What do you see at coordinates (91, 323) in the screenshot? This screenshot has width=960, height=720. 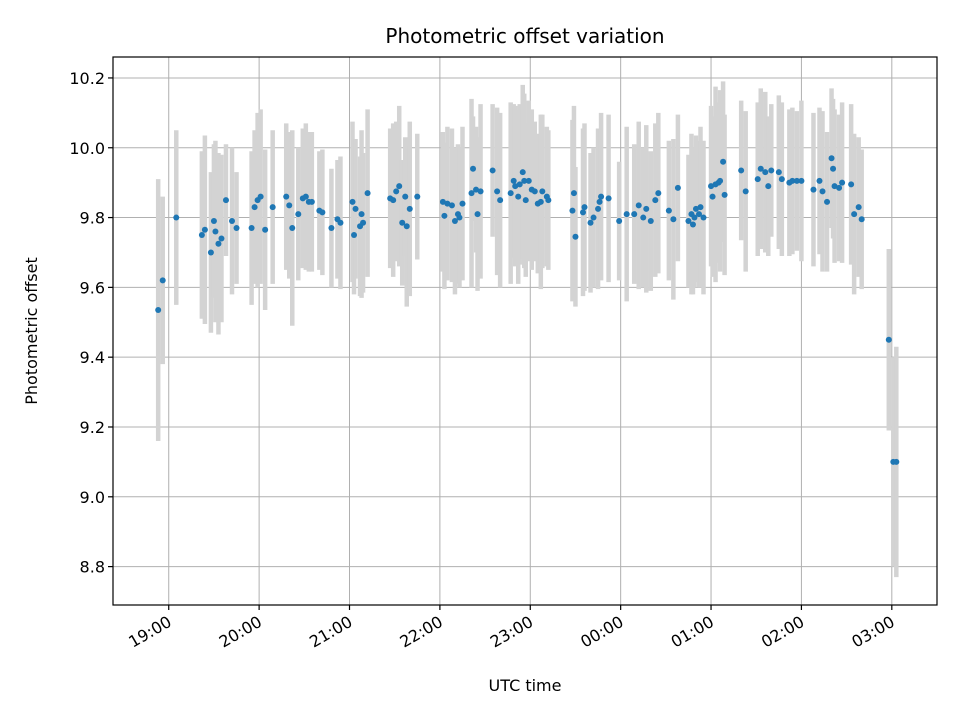 I see `y-axis-ticks: 8.8 9.0 9.2 9.4 9.6 9.8 10.0 10.2` at bounding box center [91, 323].